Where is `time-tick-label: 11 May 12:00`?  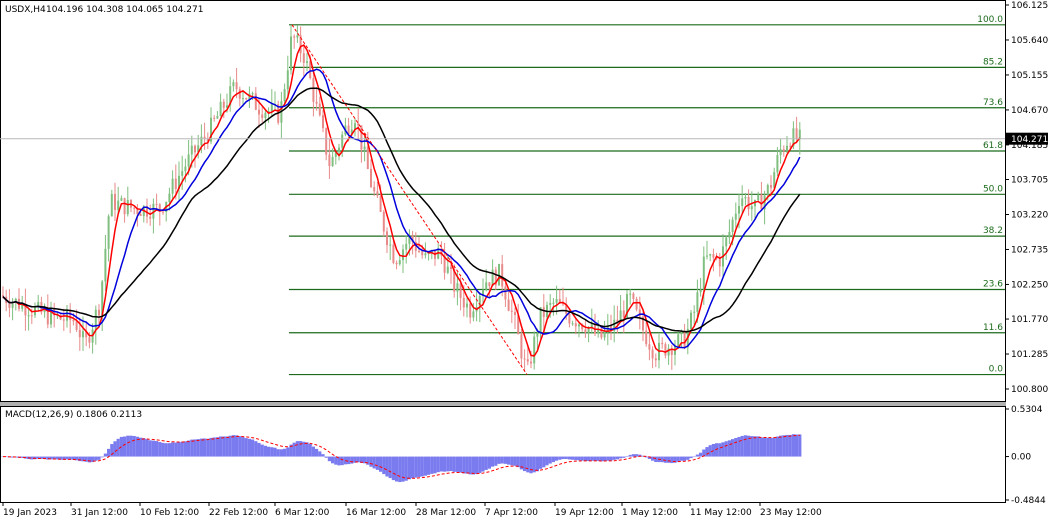
time-tick-label: 11 May 12:00 is located at coordinates (721, 513).